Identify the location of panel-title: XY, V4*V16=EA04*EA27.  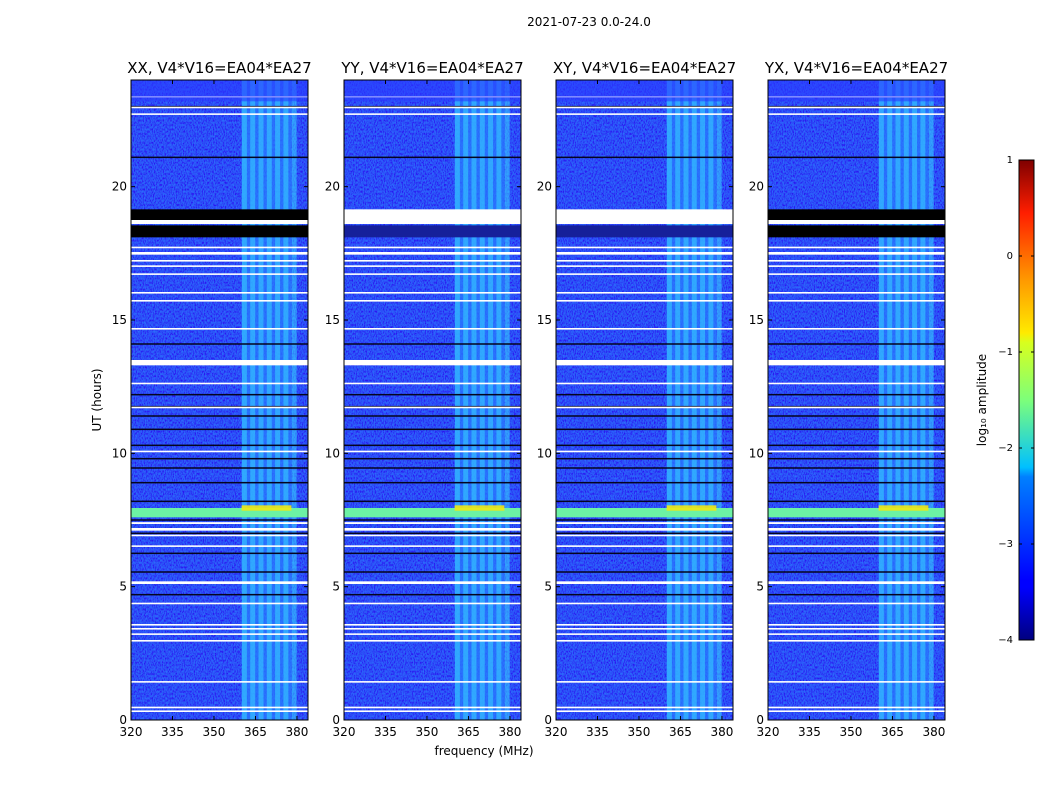
(644, 68).